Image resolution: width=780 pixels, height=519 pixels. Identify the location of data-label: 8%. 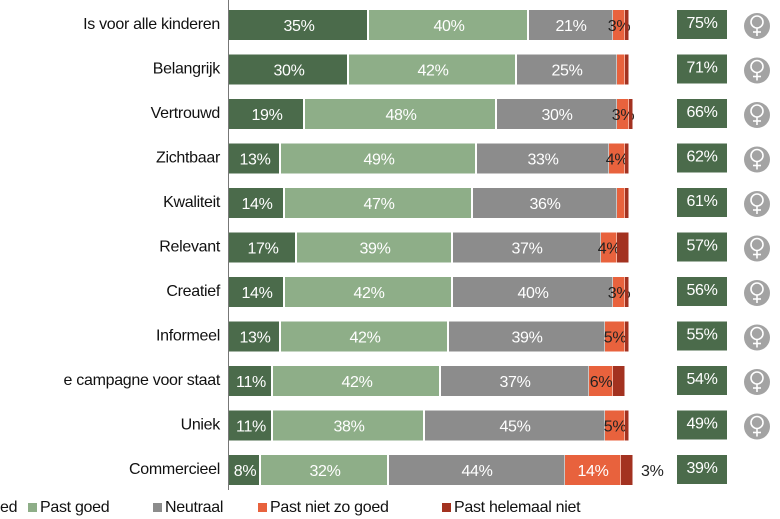
(245, 471).